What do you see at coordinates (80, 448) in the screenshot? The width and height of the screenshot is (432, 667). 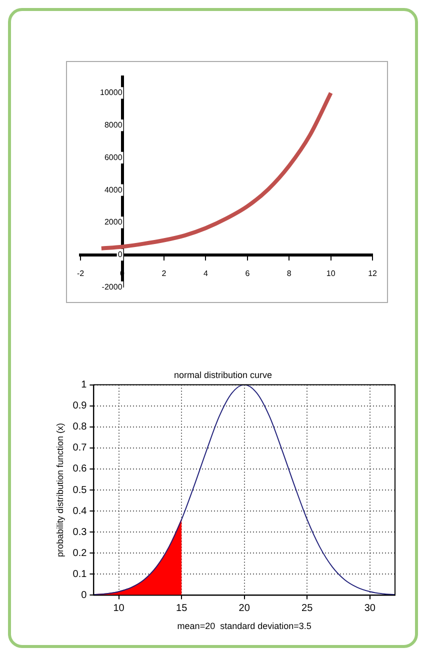 I see `y-tick-label: 0.7` at bounding box center [80, 448].